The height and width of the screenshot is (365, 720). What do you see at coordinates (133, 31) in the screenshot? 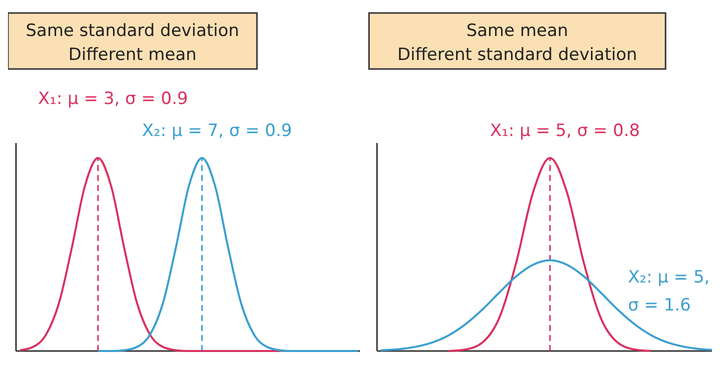
I see `chart-title: Same standard deviation` at bounding box center [133, 31].